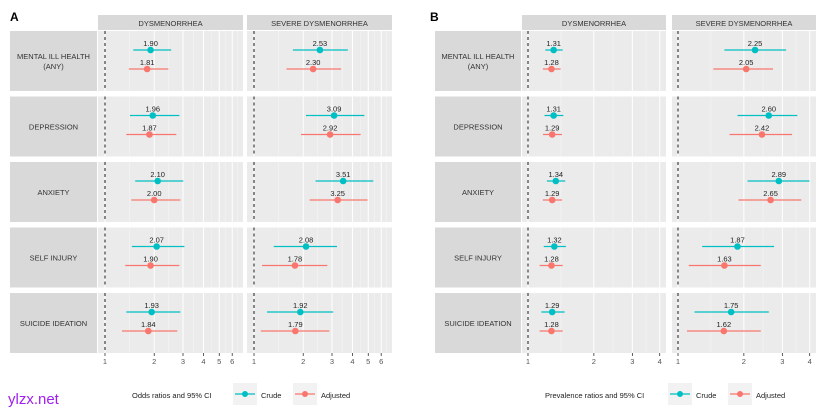 The image size is (832, 417). Describe the element at coordinates (553, 109) in the screenshot. I see `crude-estimate-label: 1.31` at that location.